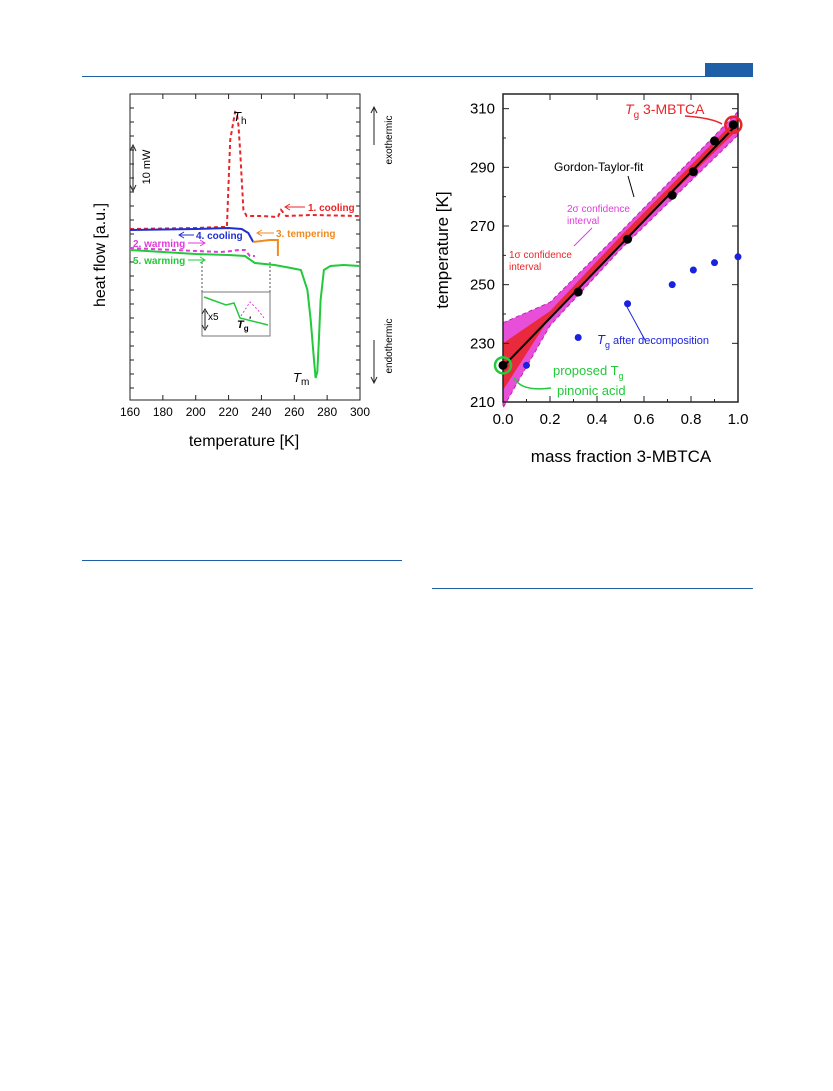 The width and height of the screenshot is (833, 1091). Describe the element at coordinates (597, 419) in the screenshot. I see `gt-x-tick-label: 0.4` at that location.